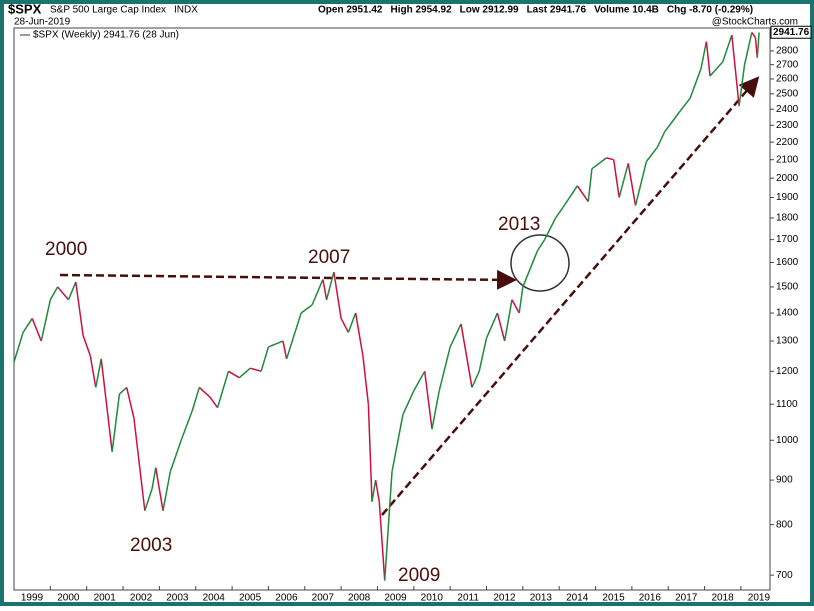 The width and height of the screenshot is (814, 611). What do you see at coordinates (42, 22) in the screenshot?
I see `date: 28-Jun-2019` at bounding box center [42, 22].